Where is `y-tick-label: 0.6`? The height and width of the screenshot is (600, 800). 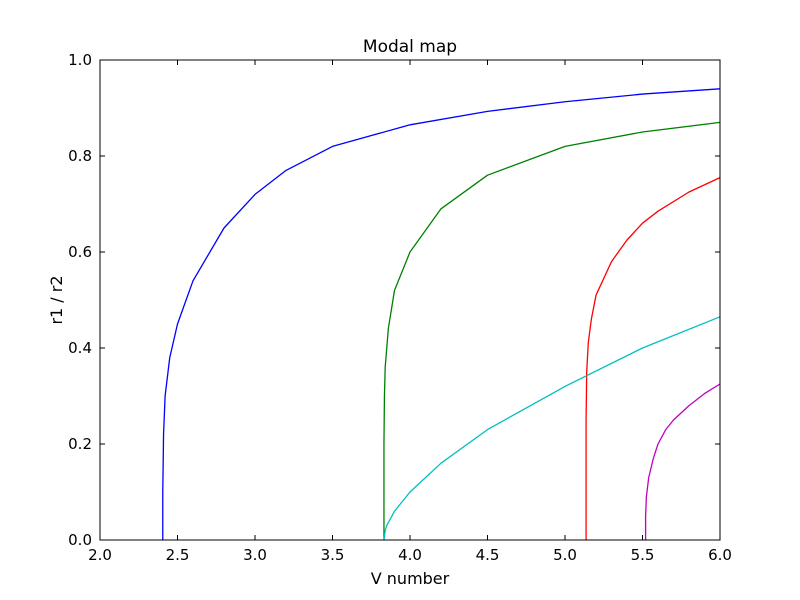 y-tick-label: 0.6 is located at coordinates (80, 252).